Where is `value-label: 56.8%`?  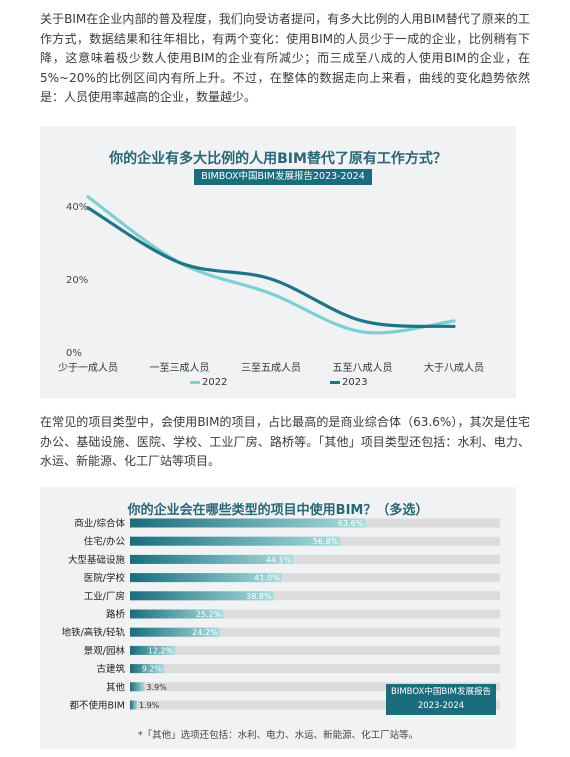 value-label: 56.8% is located at coordinates (326, 541).